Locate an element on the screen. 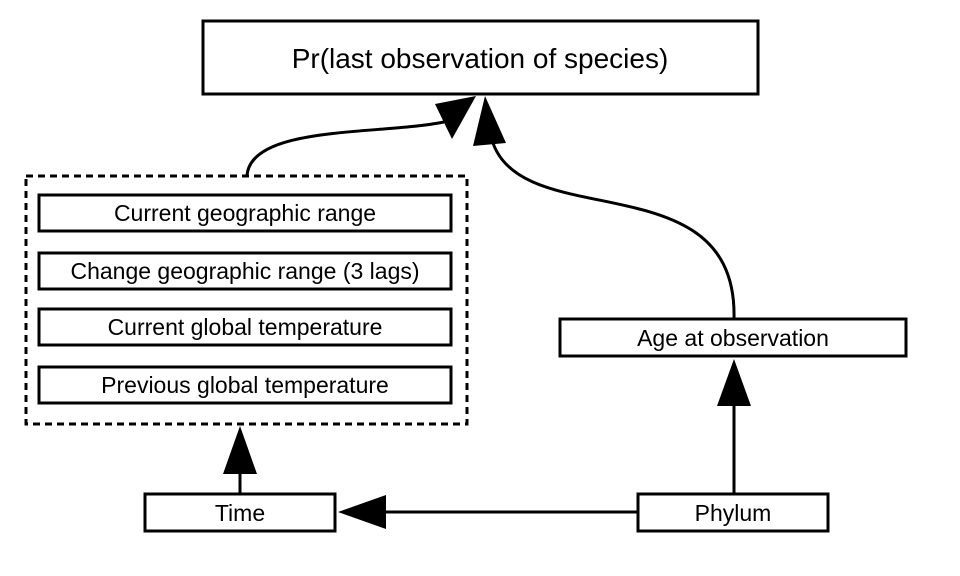 This screenshot has height=576, width=960. edge-phylum-to-age is located at coordinates (734, 426).